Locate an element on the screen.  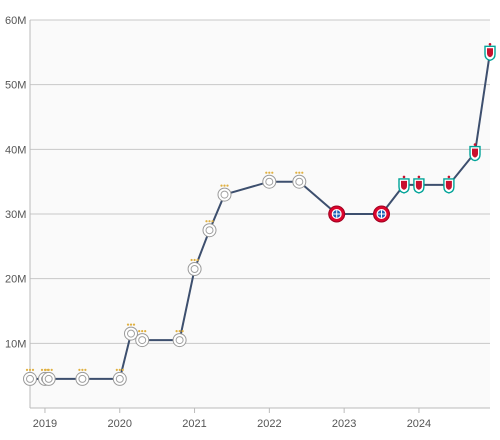
y-tick-label: 10M is located at coordinates (15, 344).